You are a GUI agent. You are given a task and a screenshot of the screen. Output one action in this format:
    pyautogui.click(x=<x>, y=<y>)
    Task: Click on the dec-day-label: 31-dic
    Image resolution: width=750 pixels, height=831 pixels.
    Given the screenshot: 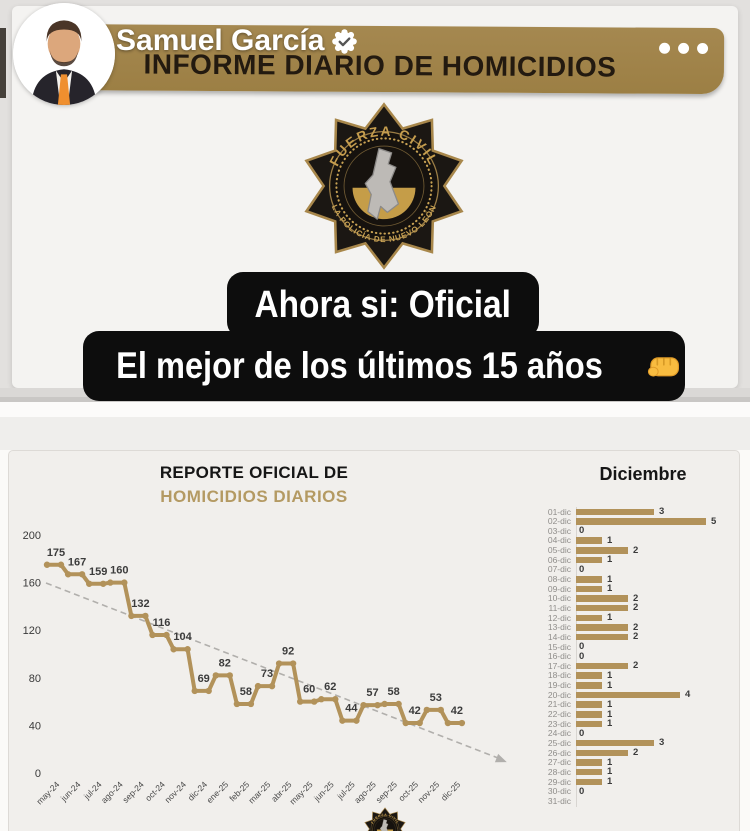 What is the action you would take?
    pyautogui.click(x=559, y=800)
    